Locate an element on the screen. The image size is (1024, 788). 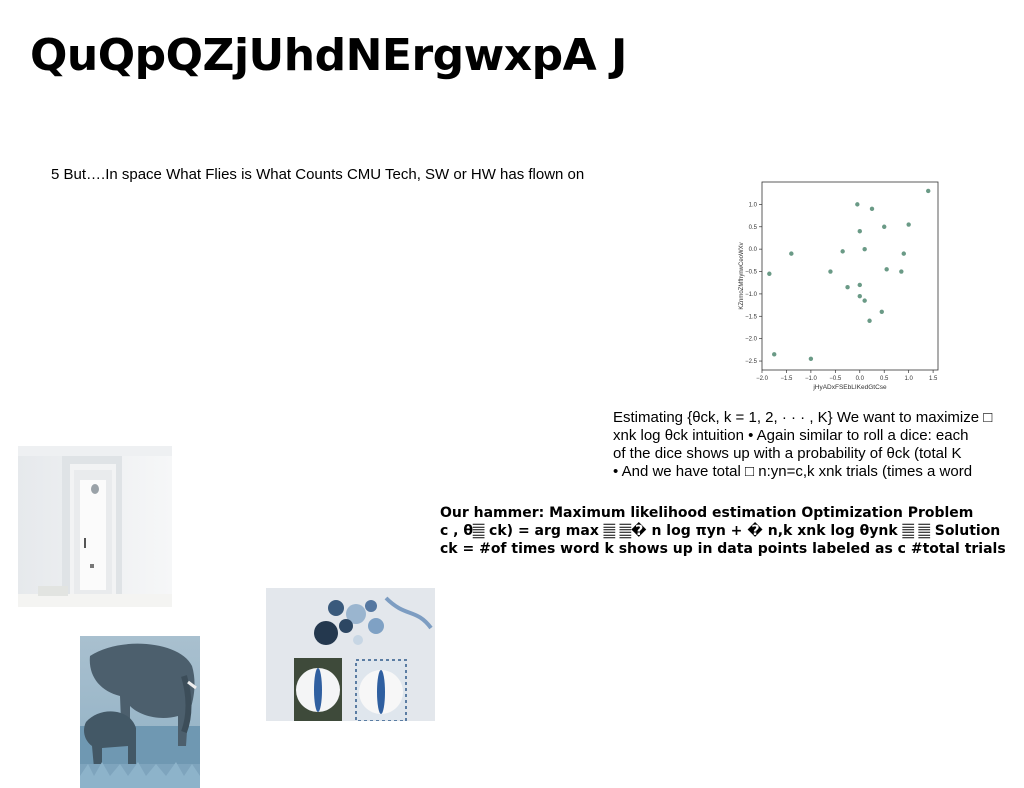
y-tick-label: 0.0 is located at coordinates (753, 250).